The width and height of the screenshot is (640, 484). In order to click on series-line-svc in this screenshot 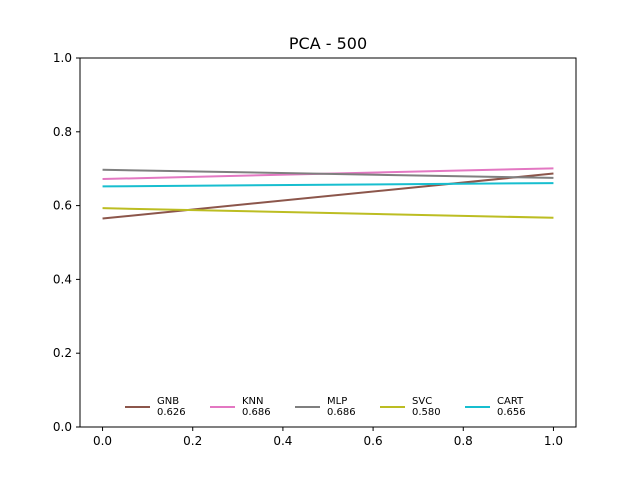, I will do `click(328, 213)`.